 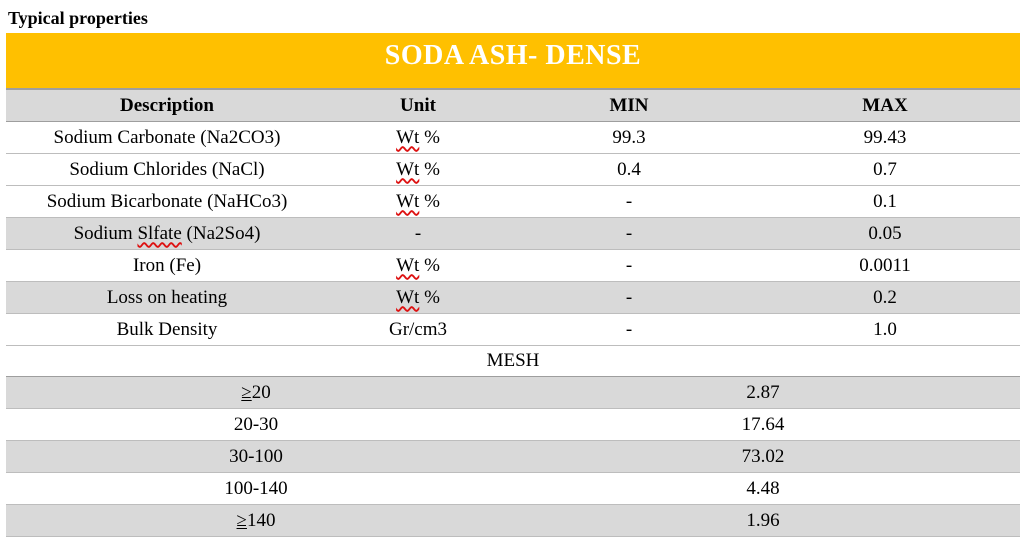 What do you see at coordinates (256, 424) in the screenshot?
I see `mesh-size: 20-30` at bounding box center [256, 424].